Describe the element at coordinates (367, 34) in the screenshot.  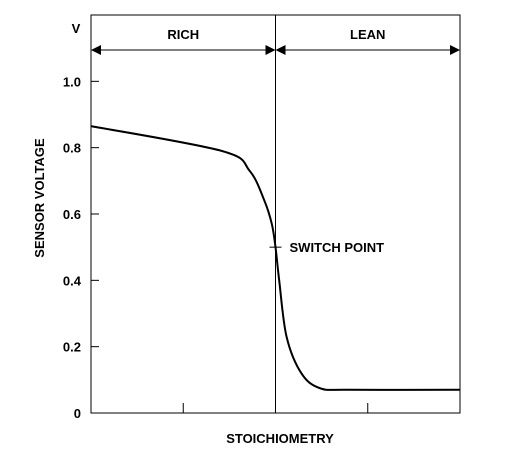
I see `lean-region-label: LEAN` at that location.